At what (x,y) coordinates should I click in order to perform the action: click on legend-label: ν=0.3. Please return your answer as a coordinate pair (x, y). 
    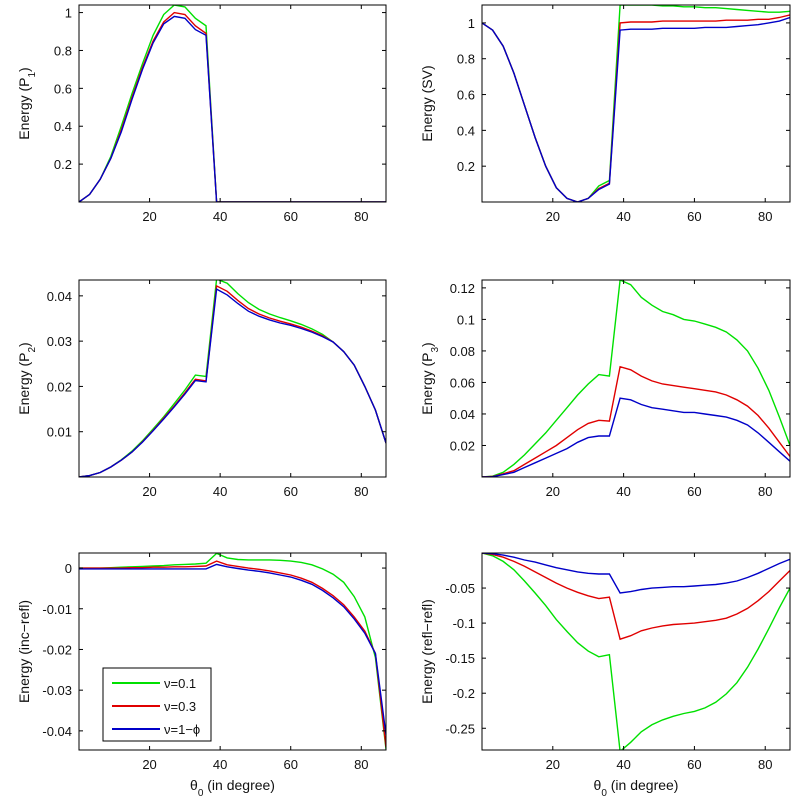
    Looking at the image, I should click on (180, 706).